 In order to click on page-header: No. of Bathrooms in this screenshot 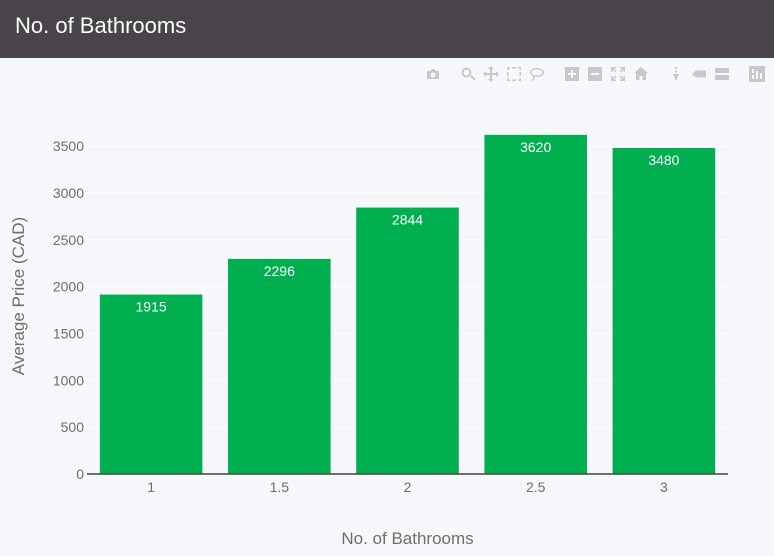, I will do `click(387, 29)`.